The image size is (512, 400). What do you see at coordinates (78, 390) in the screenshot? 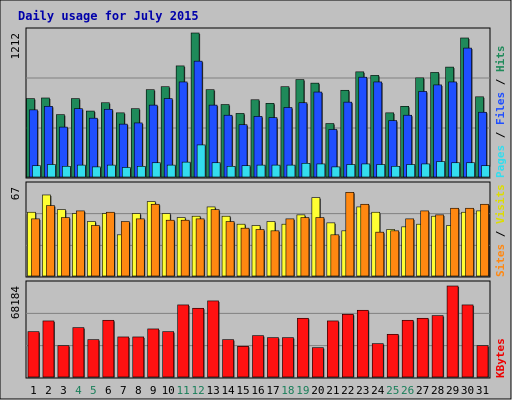
I see `x-tick-label: 4` at bounding box center [78, 390].